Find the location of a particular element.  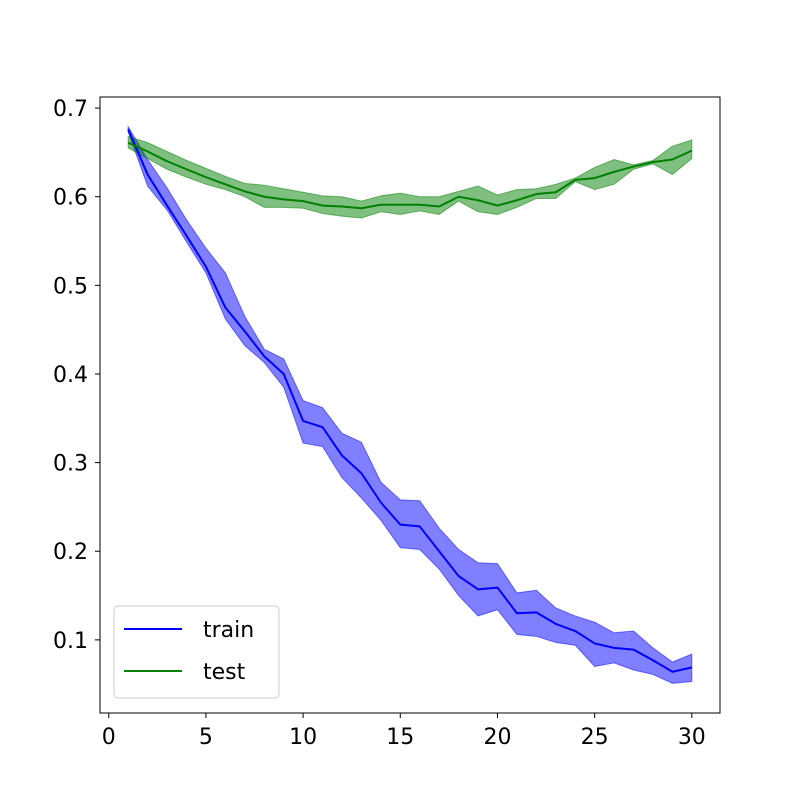

test-line is located at coordinates (410, 175).